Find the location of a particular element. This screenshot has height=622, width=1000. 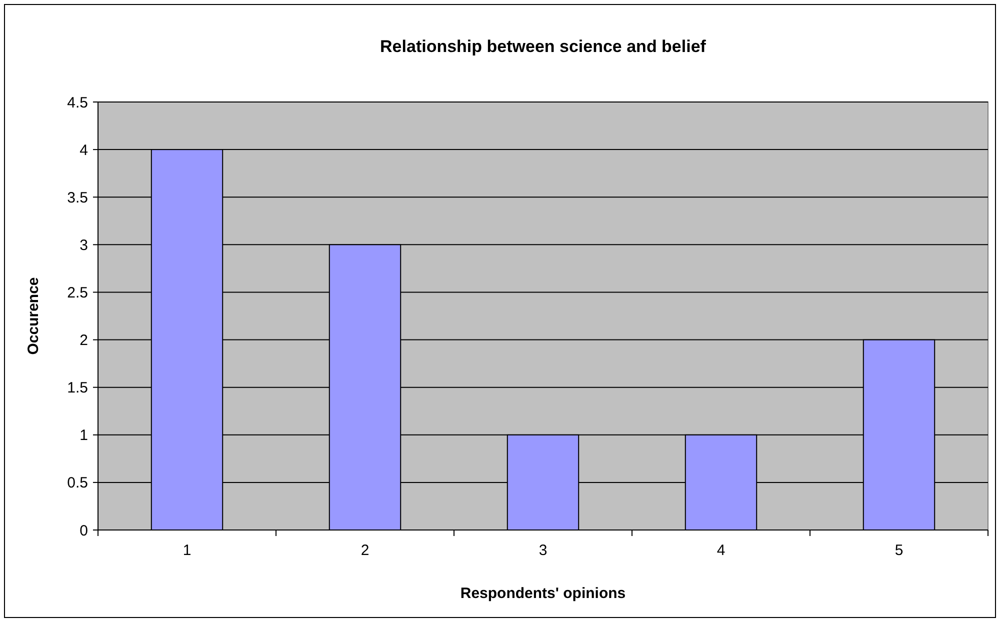

y-axis-title: Occurence is located at coordinates (33, 316).